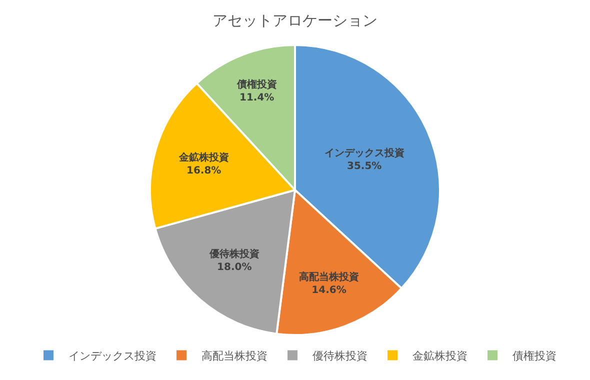 The width and height of the screenshot is (590, 380). What do you see at coordinates (204, 170) in the screenshot?
I see `data-label: 16.8%` at bounding box center [204, 170].